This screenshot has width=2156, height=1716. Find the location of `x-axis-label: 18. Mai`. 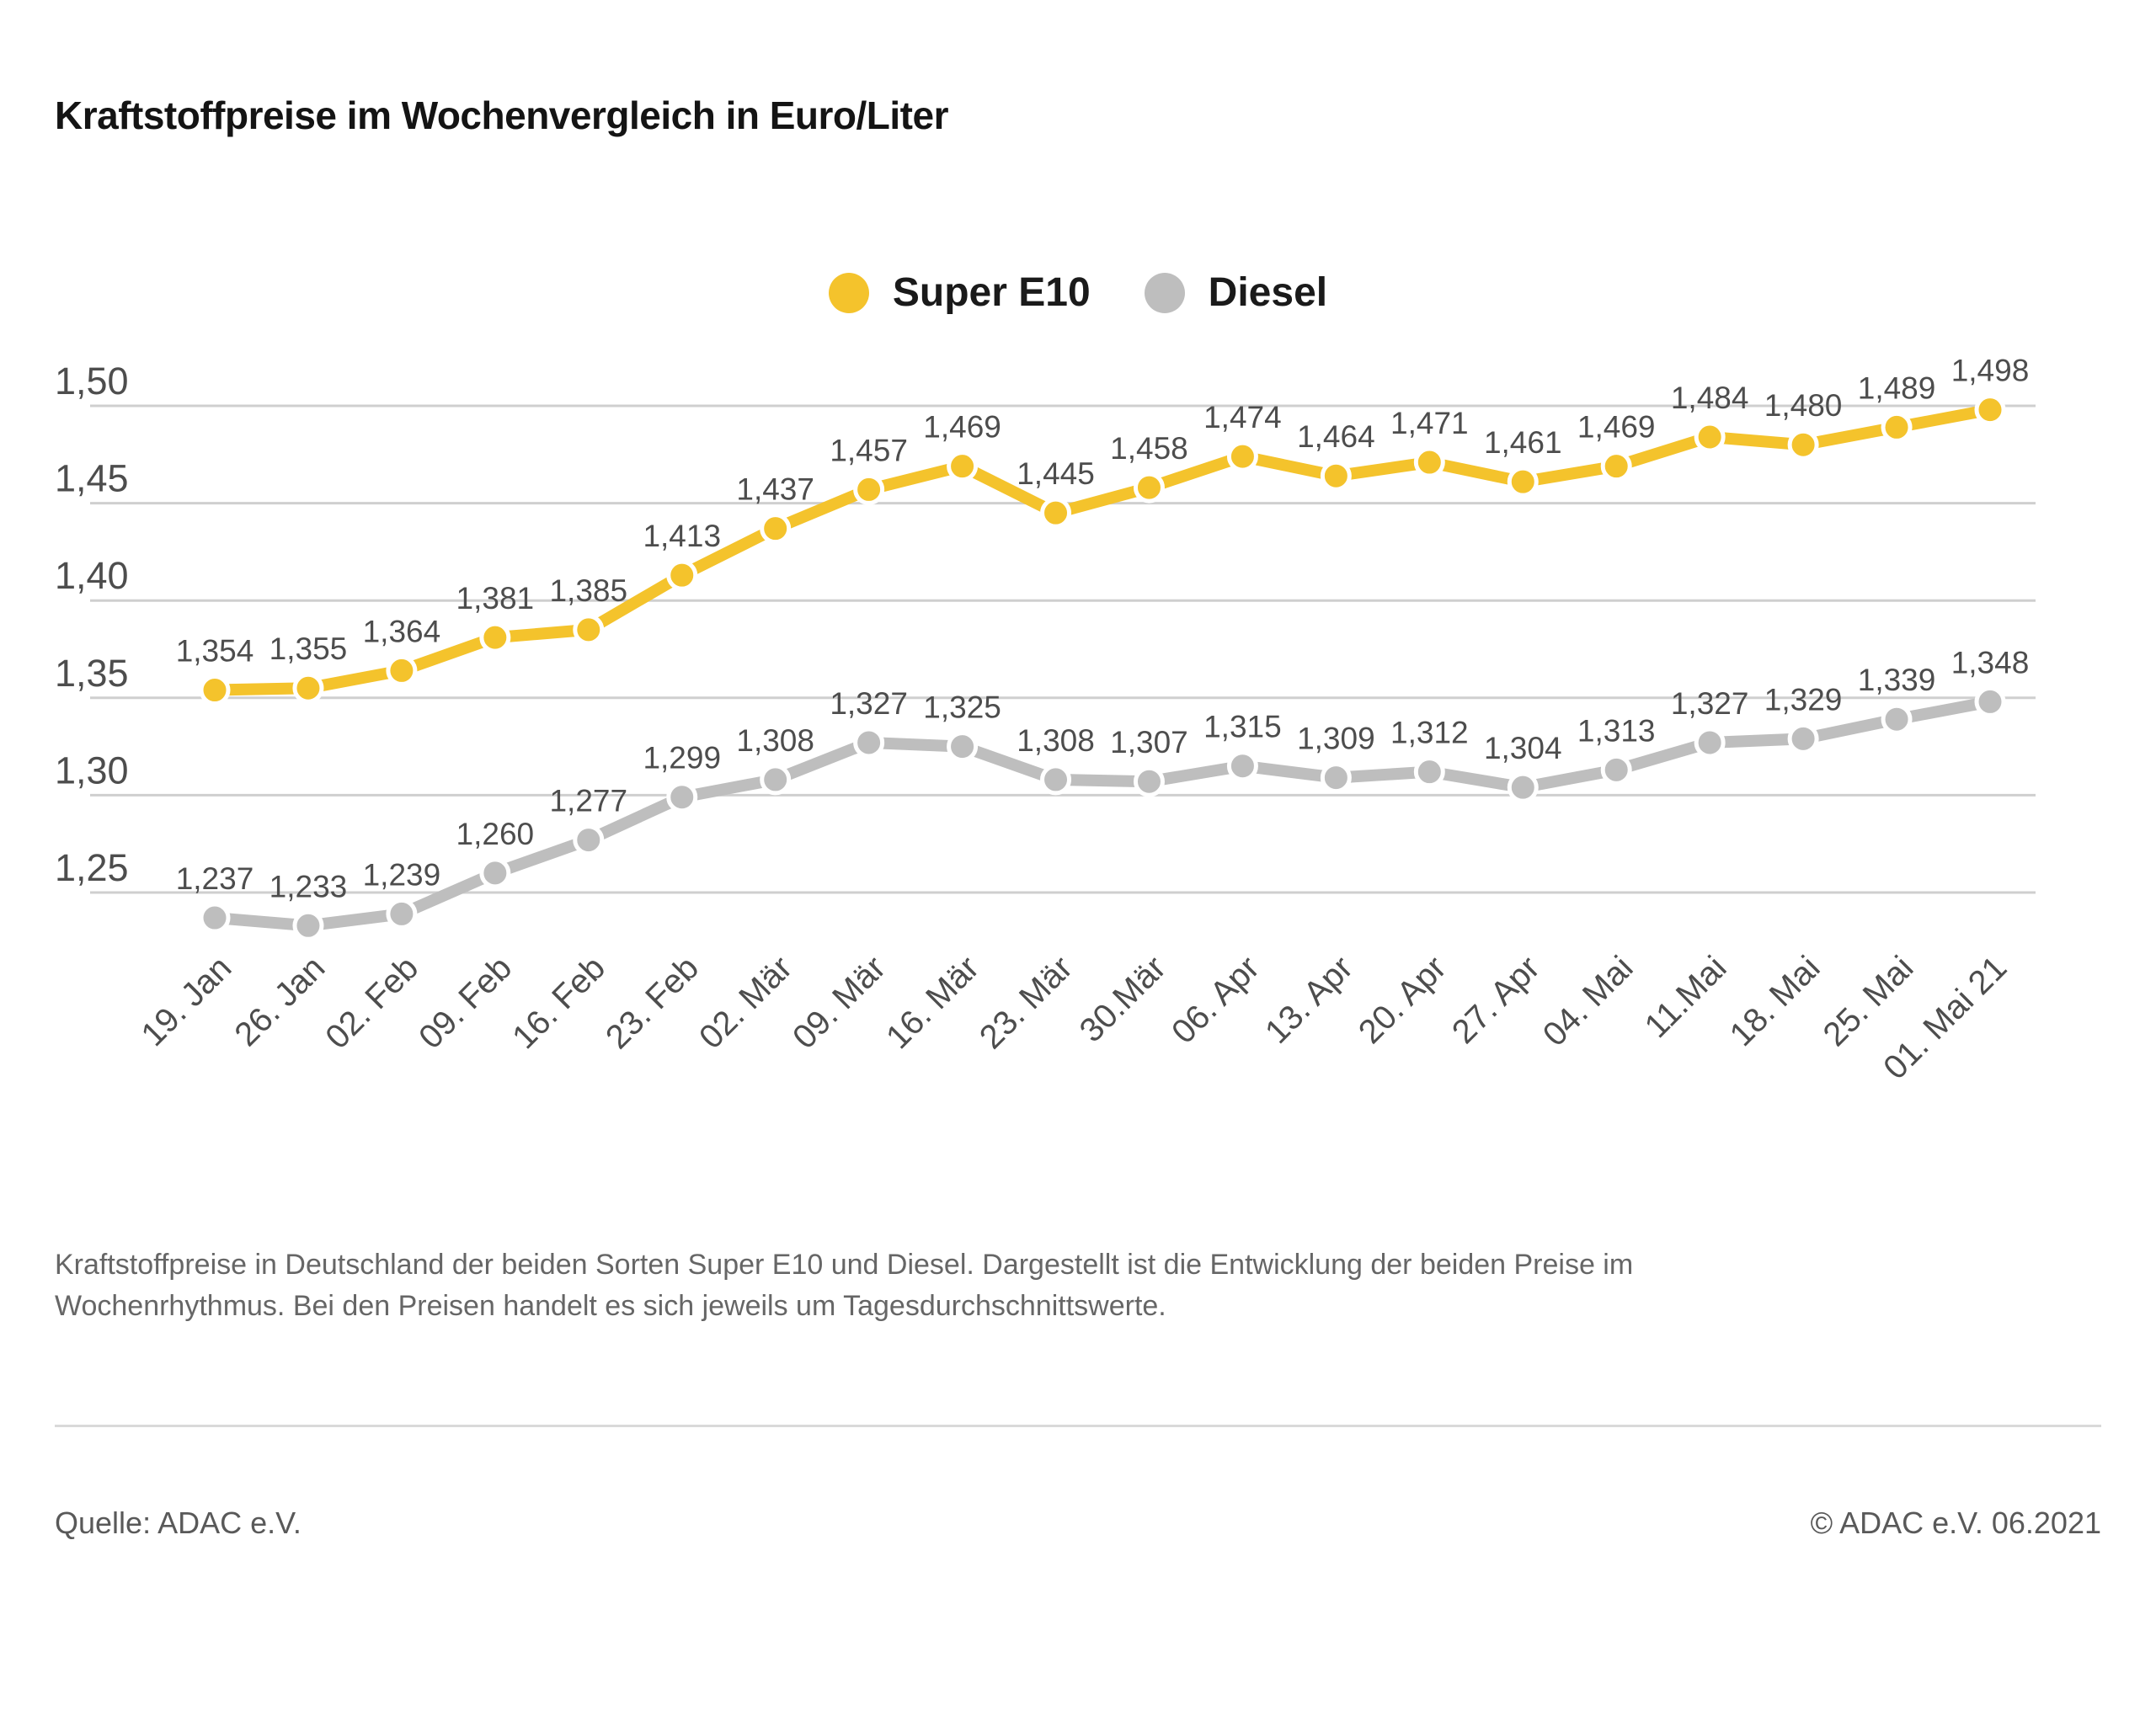

x-axis-label: 18. Mai is located at coordinates (1775, 1001).